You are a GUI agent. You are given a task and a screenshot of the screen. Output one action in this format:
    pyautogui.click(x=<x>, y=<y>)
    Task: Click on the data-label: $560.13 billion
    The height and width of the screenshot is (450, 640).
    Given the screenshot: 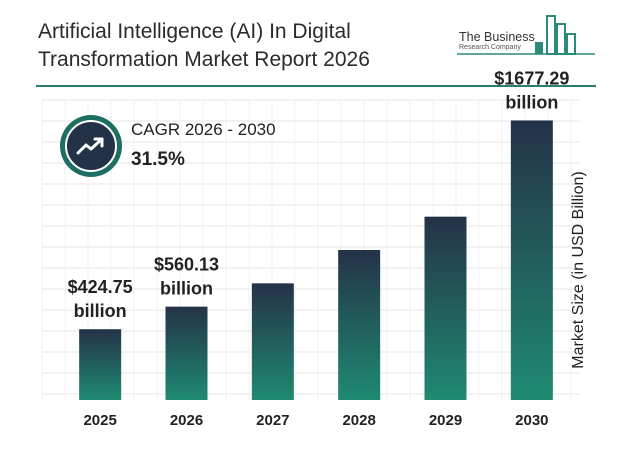 What is the action you would take?
    pyautogui.click(x=186, y=277)
    